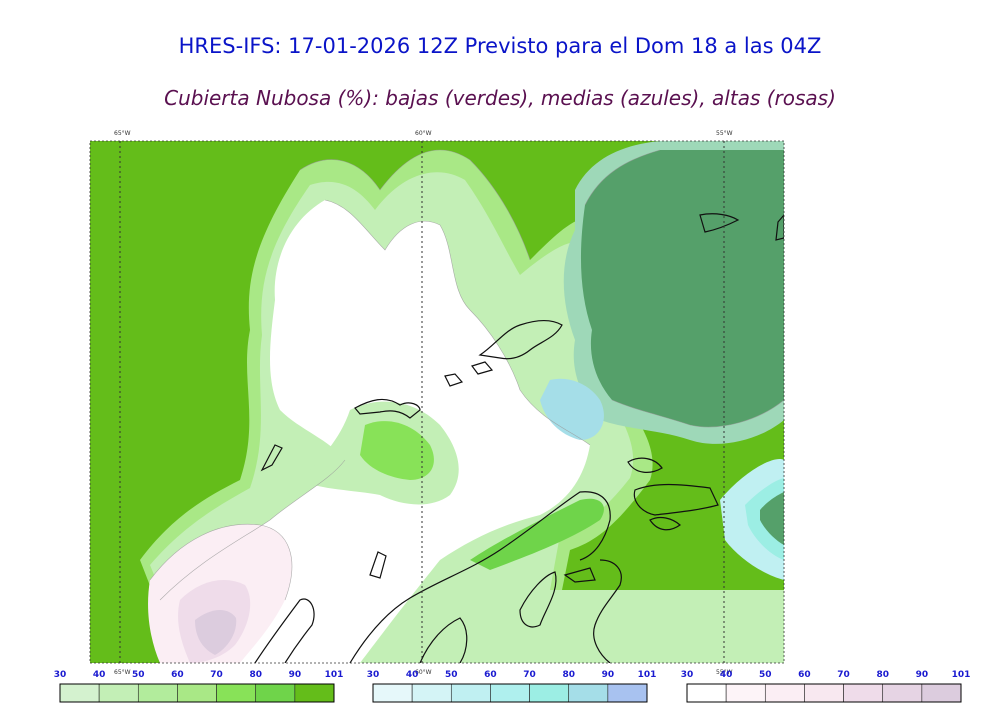 The height and width of the screenshot is (707, 1000). Describe the element at coordinates (961, 675) in the screenshot. I see `colorbar-altas-tick: 101` at that location.